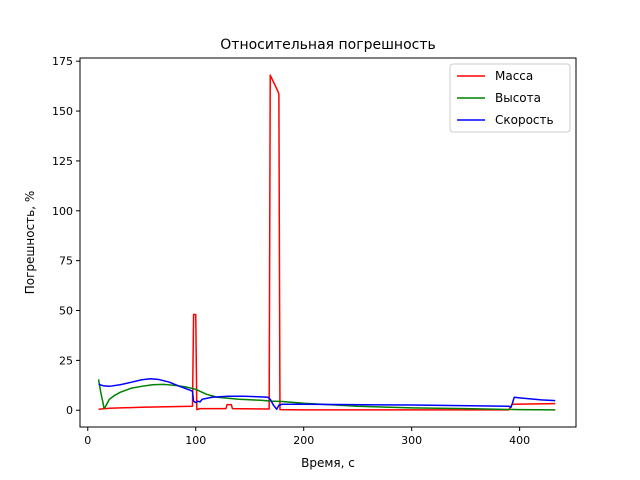  Describe the element at coordinates (62, 111) in the screenshot. I see `y-tick-label: 150` at that location.